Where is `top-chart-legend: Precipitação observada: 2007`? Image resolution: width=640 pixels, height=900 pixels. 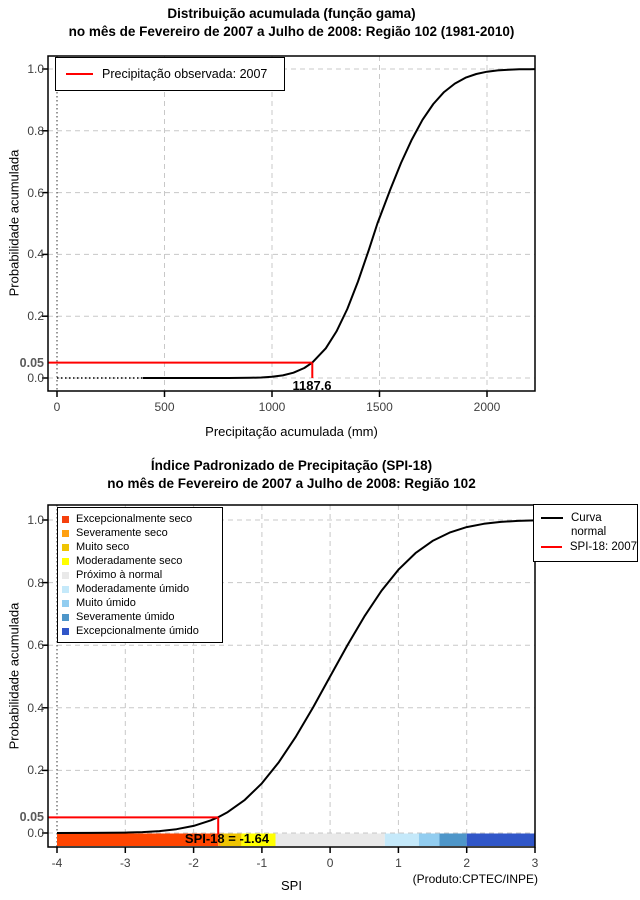
top-chart-legend: Precipitação observada: 2007 is located at coordinates (170, 74).